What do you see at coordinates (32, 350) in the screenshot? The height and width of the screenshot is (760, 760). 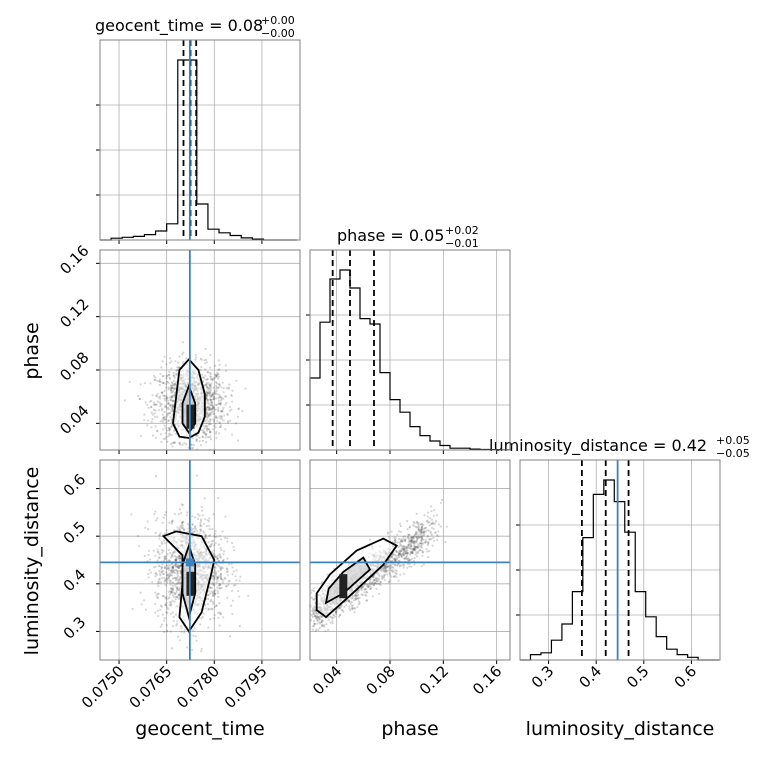 I see `ylabel-phase: phase` at bounding box center [32, 350].